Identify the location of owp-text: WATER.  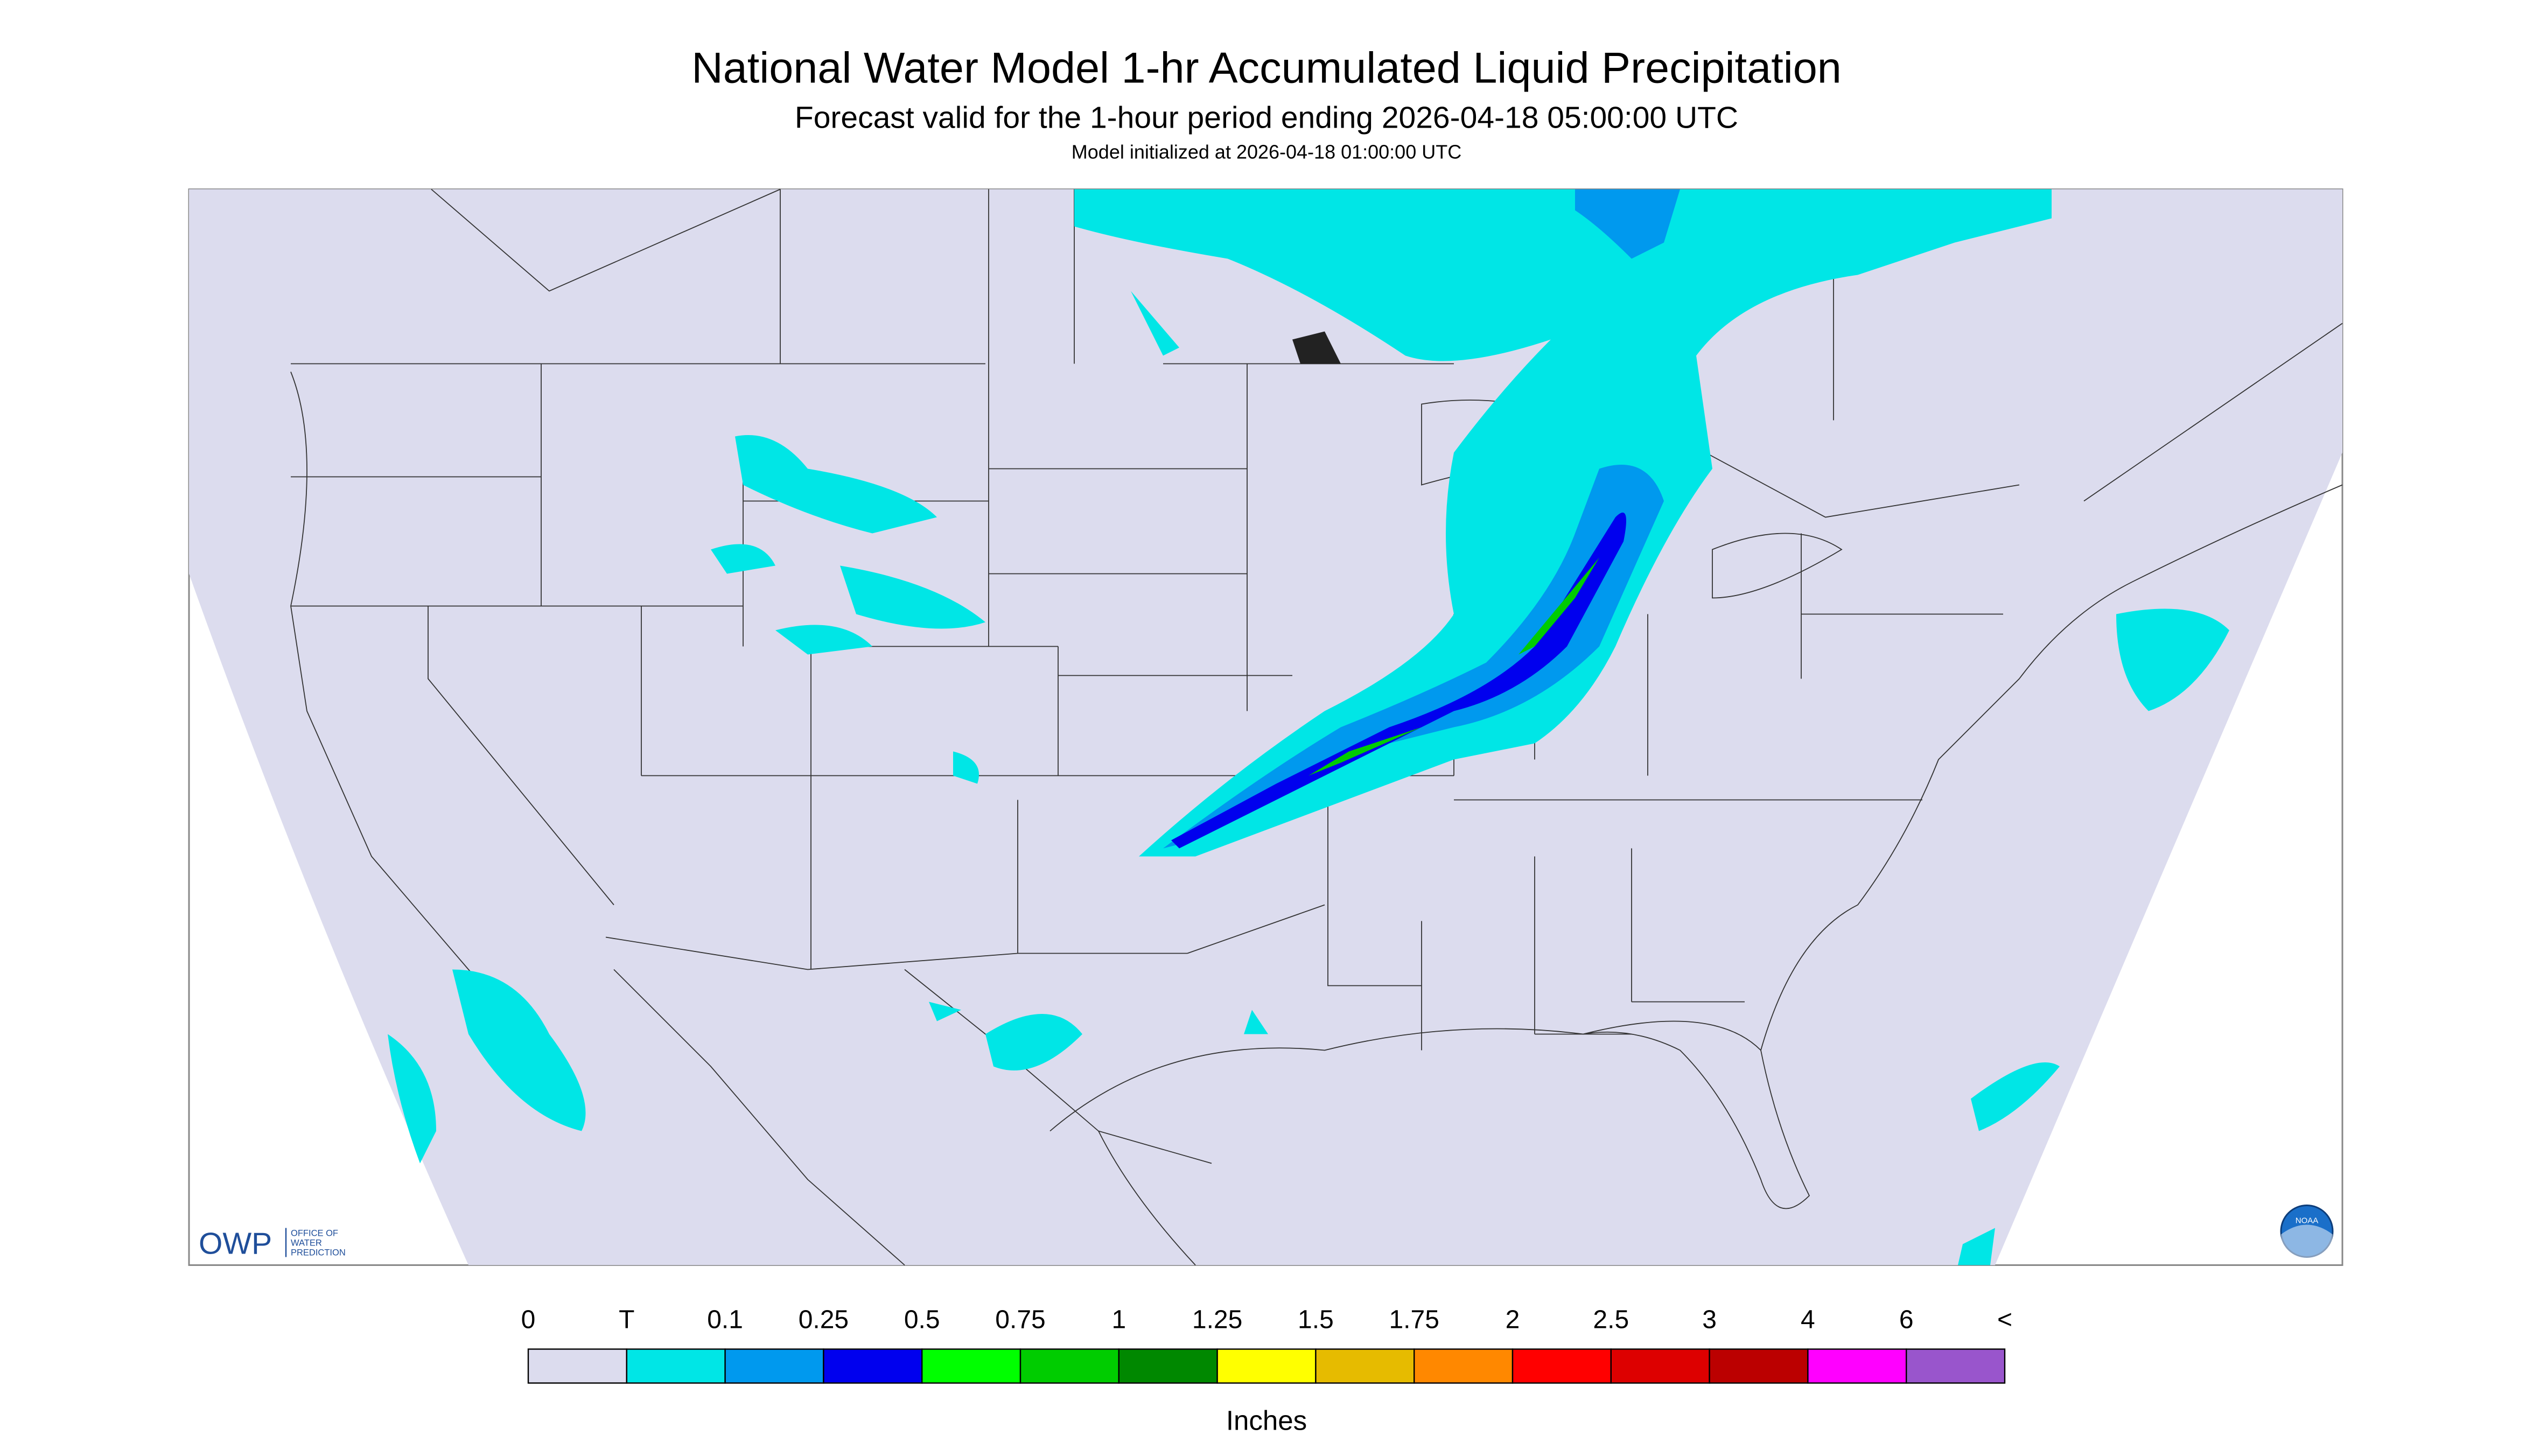
(306, 1243).